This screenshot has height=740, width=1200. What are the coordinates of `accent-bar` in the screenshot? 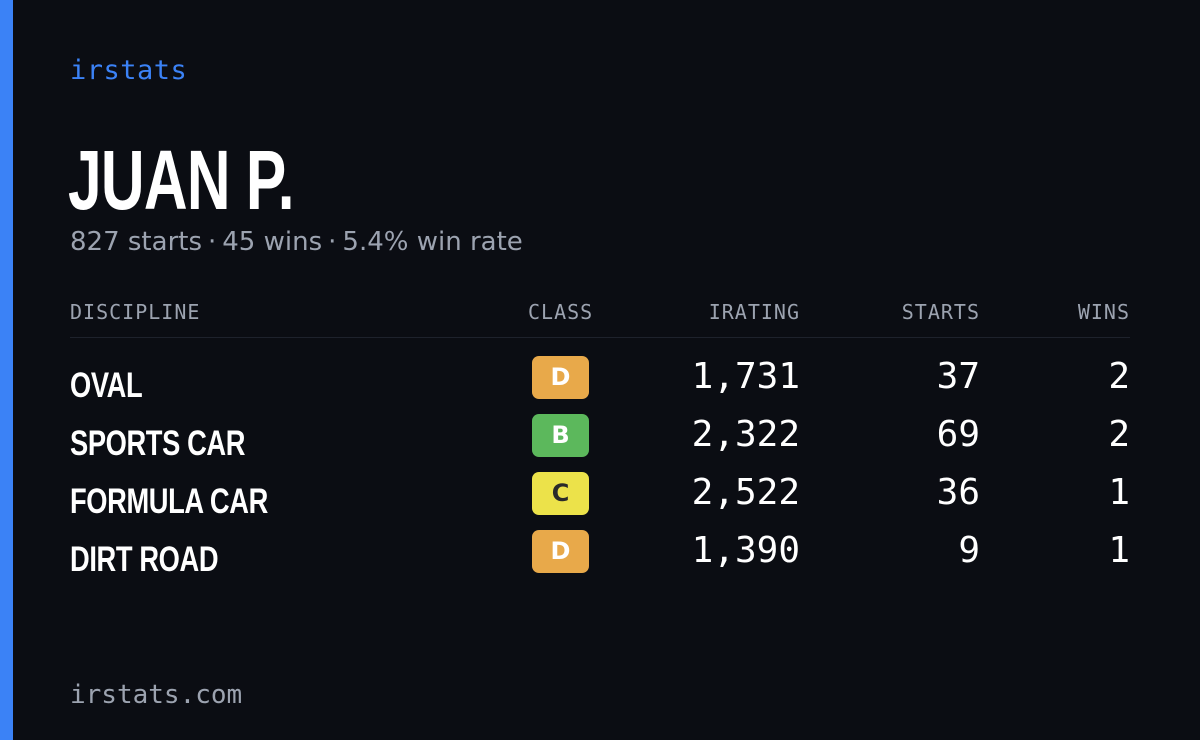 It's located at (6, 370).